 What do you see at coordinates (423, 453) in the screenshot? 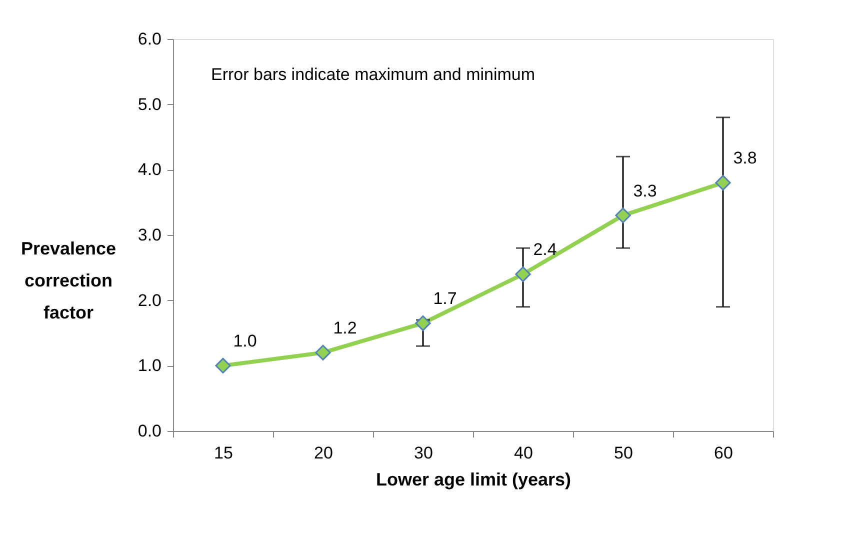
I see `x-tick-label: 30` at bounding box center [423, 453].